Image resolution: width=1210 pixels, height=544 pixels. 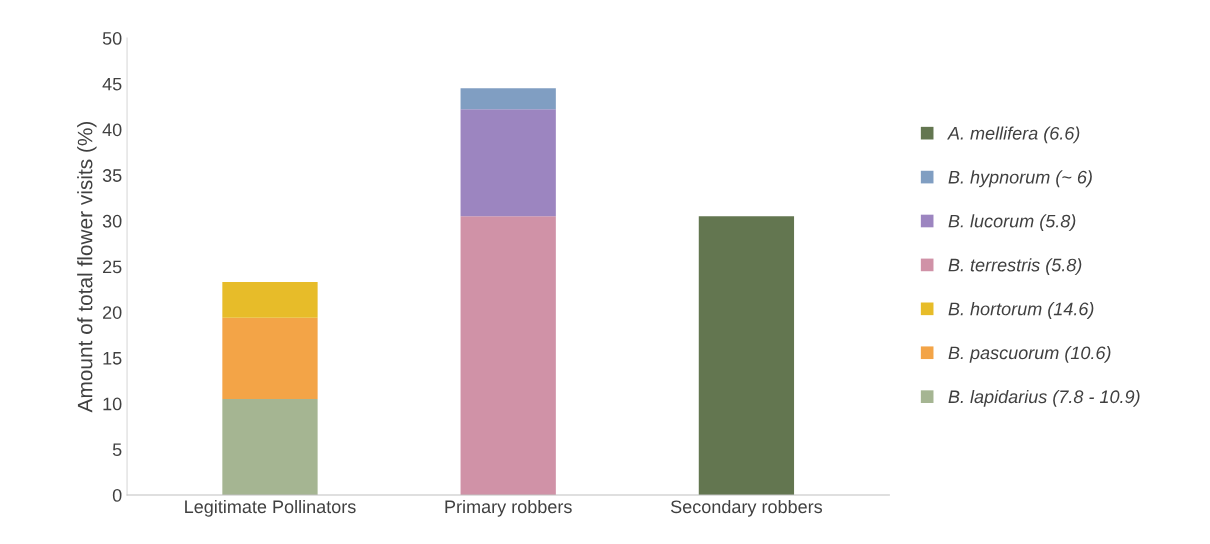 What do you see at coordinates (1021, 310) in the screenshot?
I see `legend-label: B. hortorum (14.6)` at bounding box center [1021, 310].